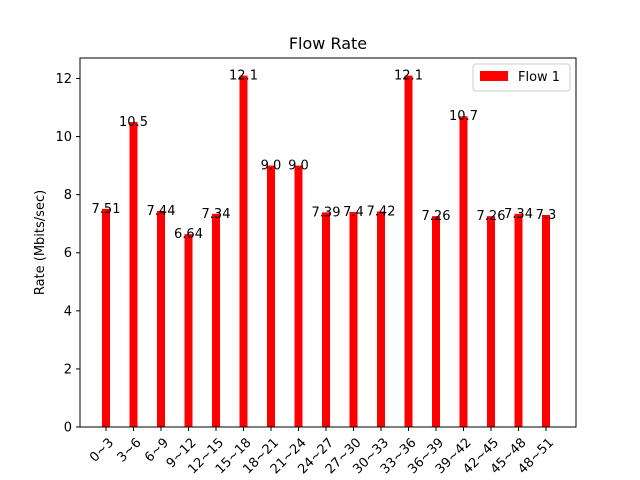  What do you see at coordinates (271, 296) in the screenshot?
I see `bar-18~21` at bounding box center [271, 296].